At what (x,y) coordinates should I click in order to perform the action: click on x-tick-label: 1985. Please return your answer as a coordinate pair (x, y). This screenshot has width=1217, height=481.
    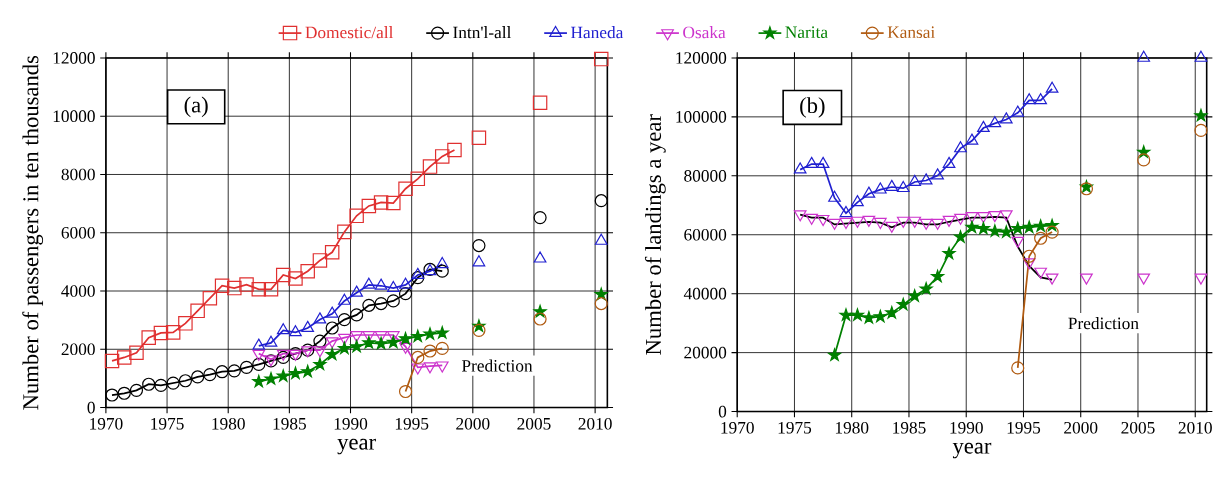
    Looking at the image, I should click on (909, 427).